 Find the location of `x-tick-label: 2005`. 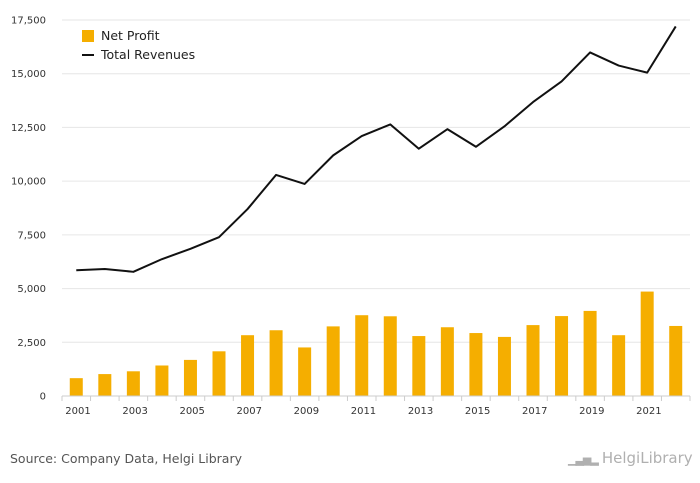

x-tick-label: 2005 is located at coordinates (191, 411).